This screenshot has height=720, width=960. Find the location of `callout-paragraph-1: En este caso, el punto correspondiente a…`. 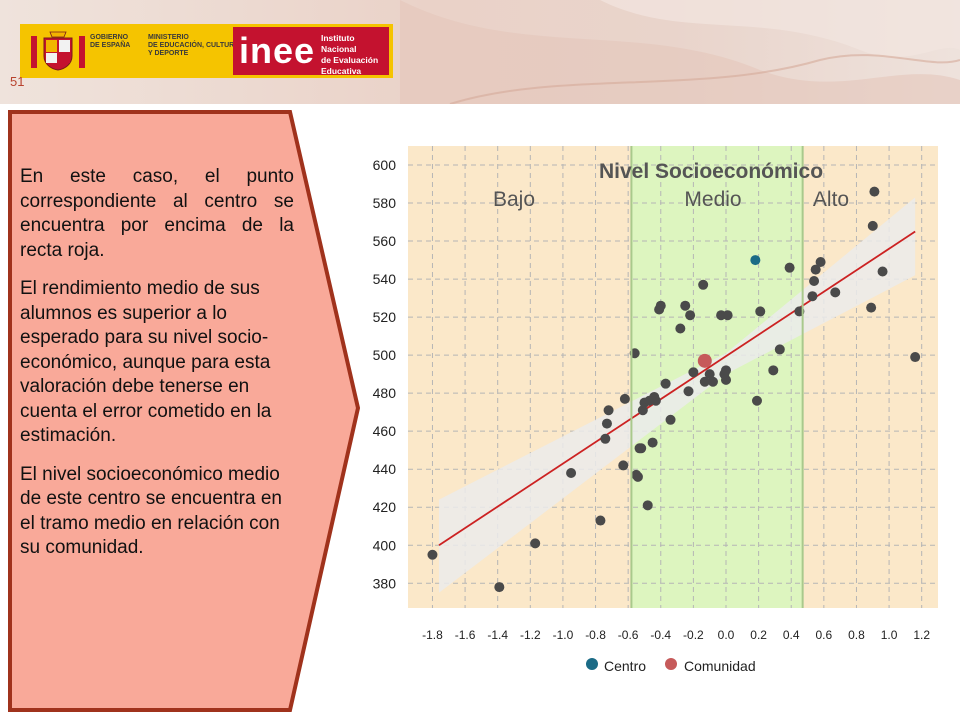

callout-paragraph-1: En este caso, el punto correspondiente a… is located at coordinates (157, 213).